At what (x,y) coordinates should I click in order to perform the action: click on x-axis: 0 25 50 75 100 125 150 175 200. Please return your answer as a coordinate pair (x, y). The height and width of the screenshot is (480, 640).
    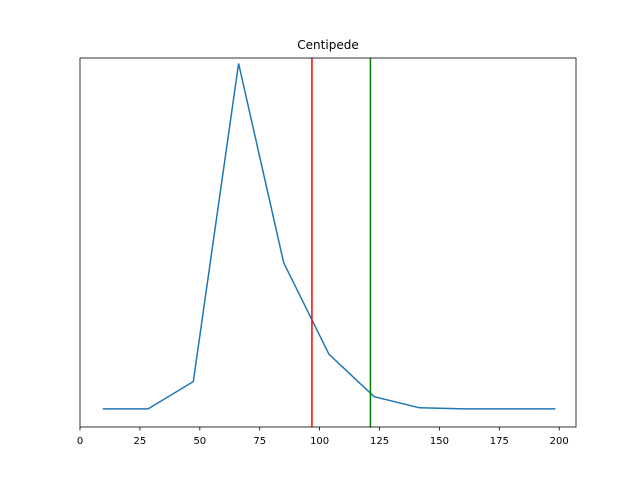
    Looking at the image, I should click on (323, 437).